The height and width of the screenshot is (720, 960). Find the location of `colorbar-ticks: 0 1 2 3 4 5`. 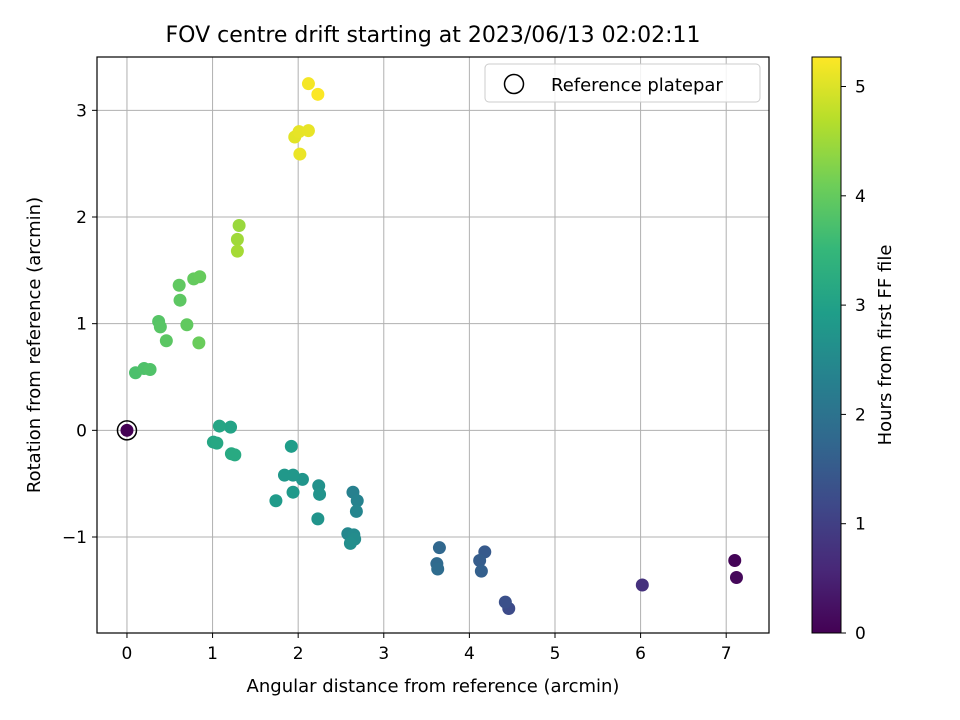

colorbar-ticks: 0 1 2 3 4 5 is located at coordinates (853, 361).